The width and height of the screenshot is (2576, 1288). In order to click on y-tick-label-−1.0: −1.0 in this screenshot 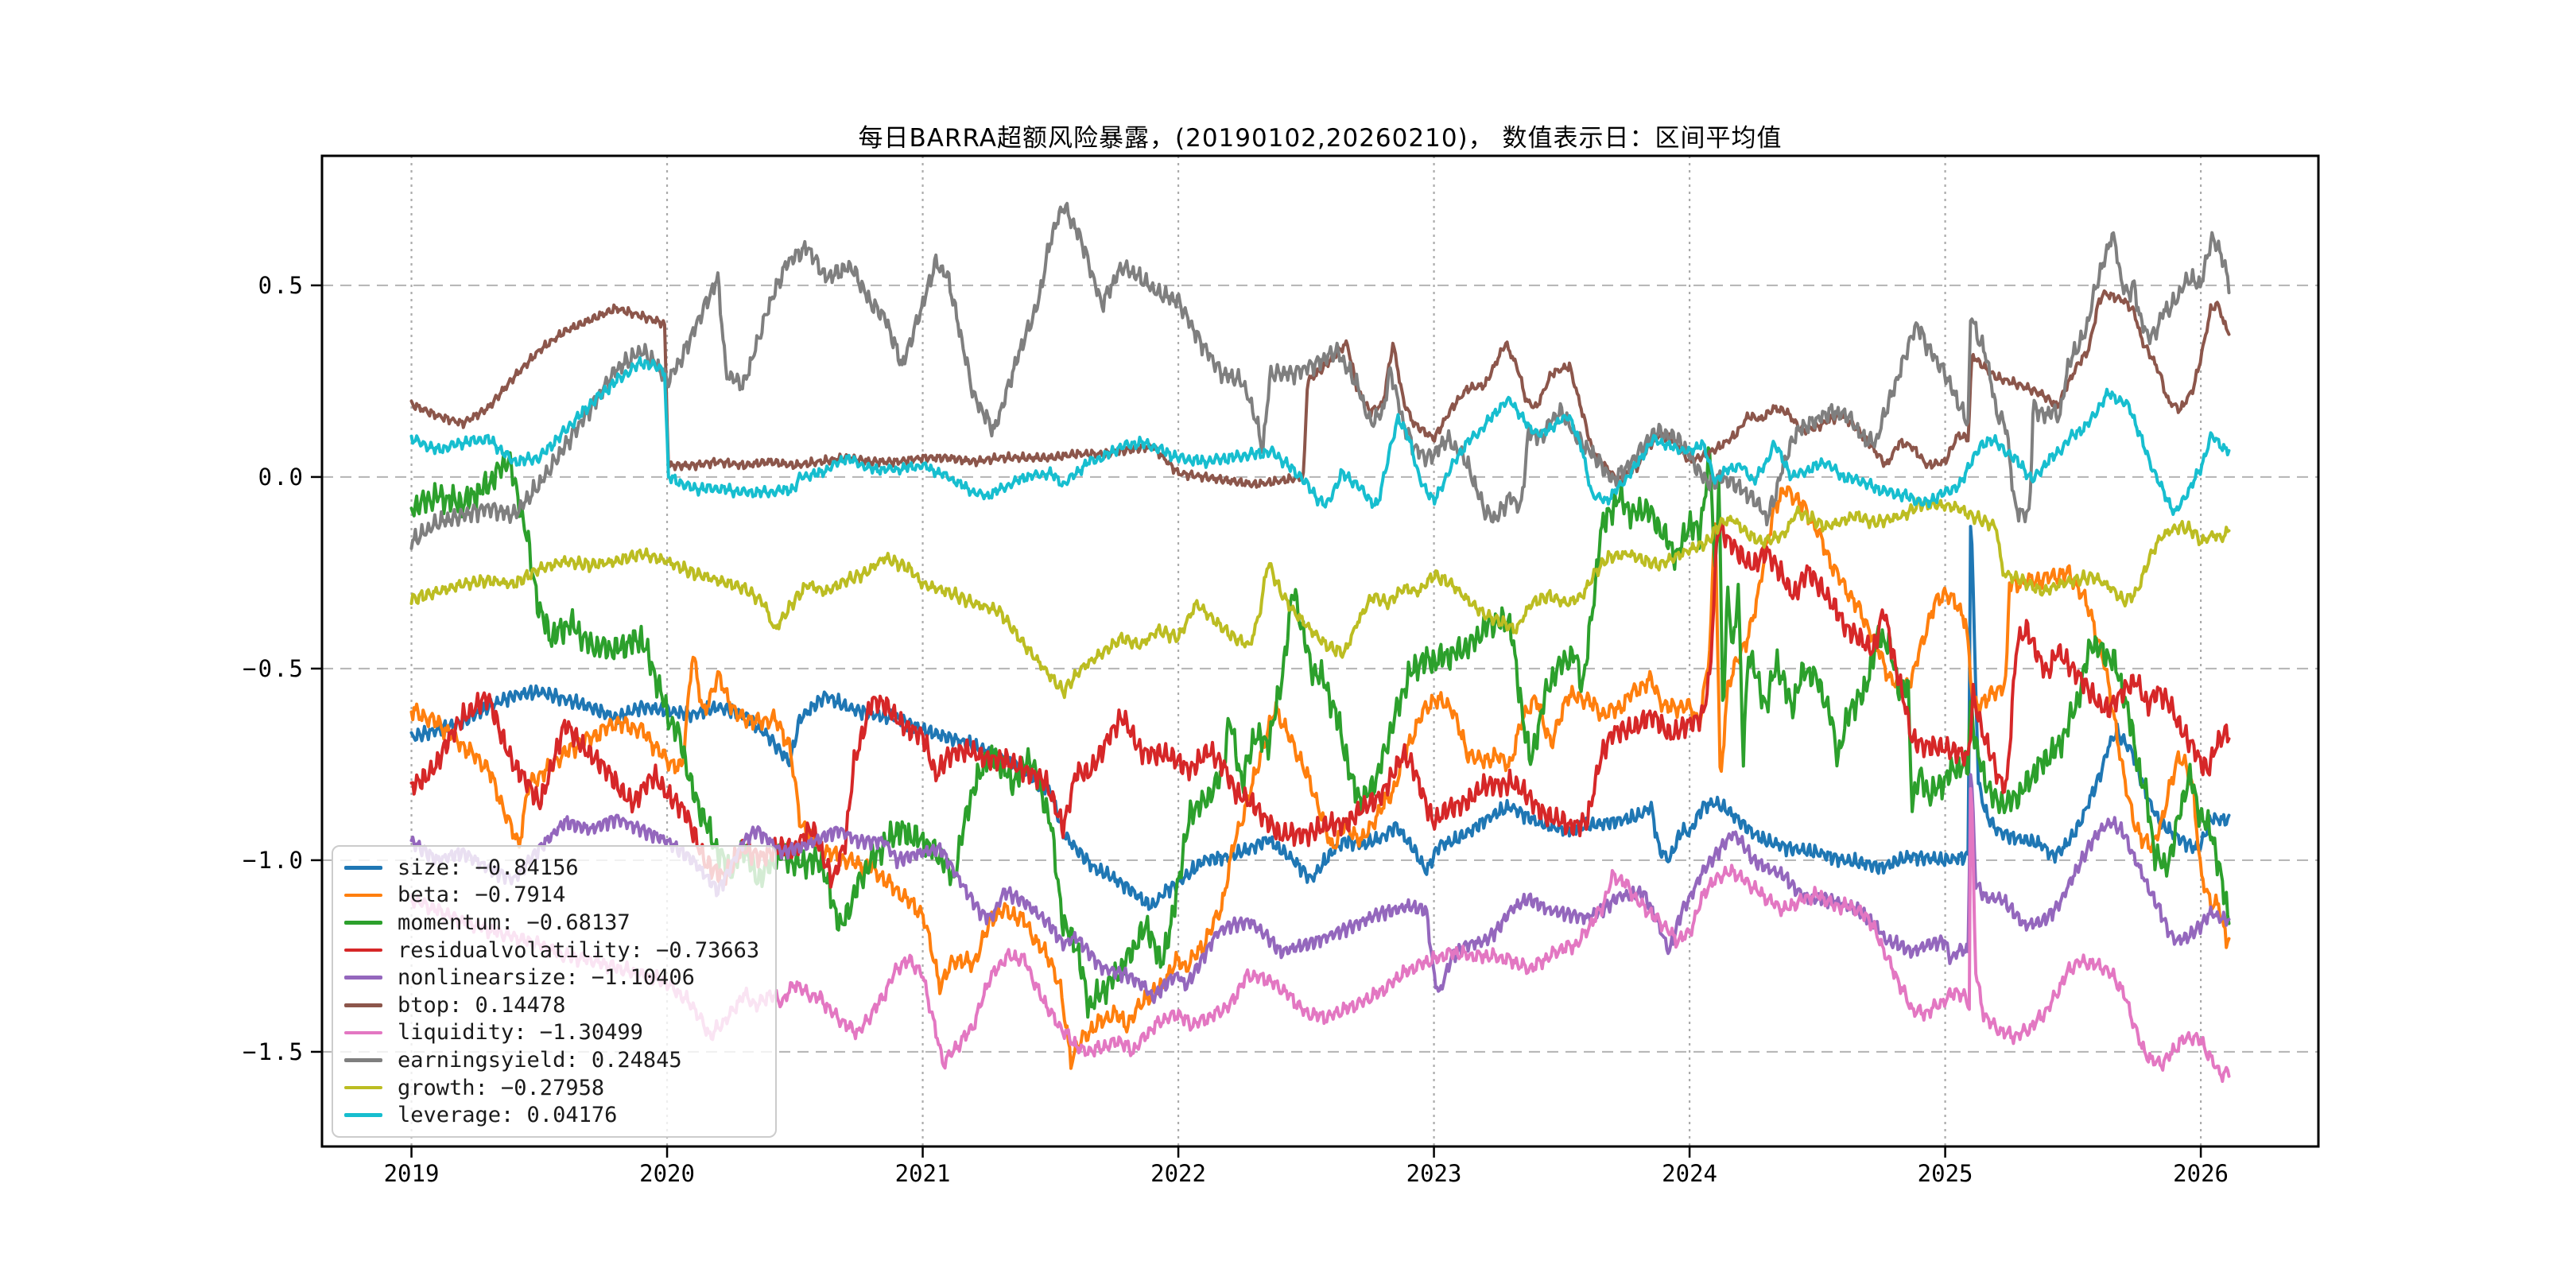, I will do `click(273, 861)`.